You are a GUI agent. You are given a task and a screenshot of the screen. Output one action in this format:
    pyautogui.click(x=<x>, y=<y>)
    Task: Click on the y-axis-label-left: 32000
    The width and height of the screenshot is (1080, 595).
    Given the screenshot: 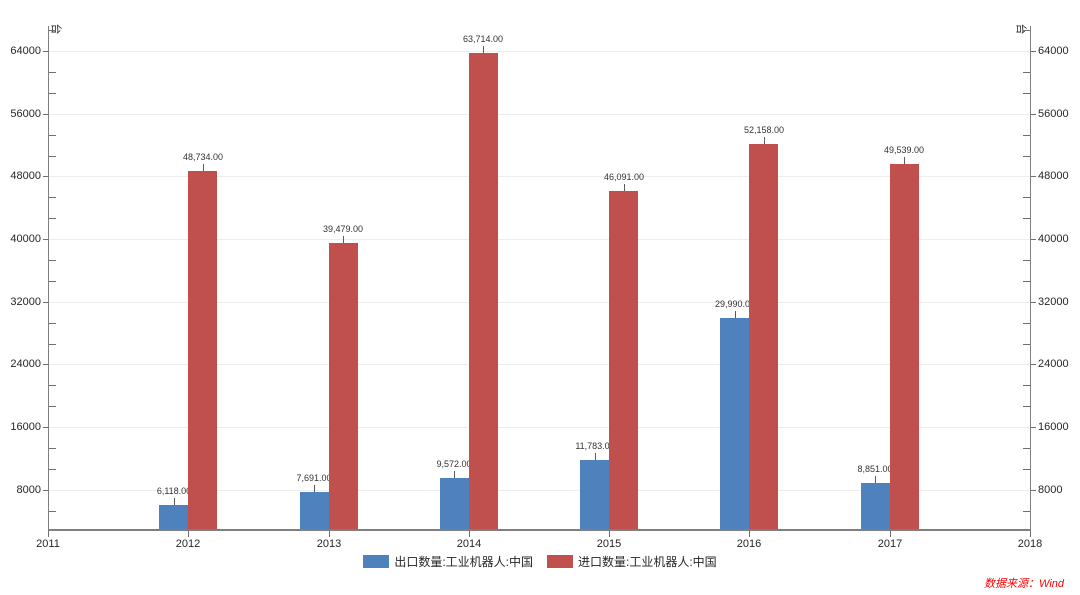 What is the action you would take?
    pyautogui.click(x=25, y=302)
    